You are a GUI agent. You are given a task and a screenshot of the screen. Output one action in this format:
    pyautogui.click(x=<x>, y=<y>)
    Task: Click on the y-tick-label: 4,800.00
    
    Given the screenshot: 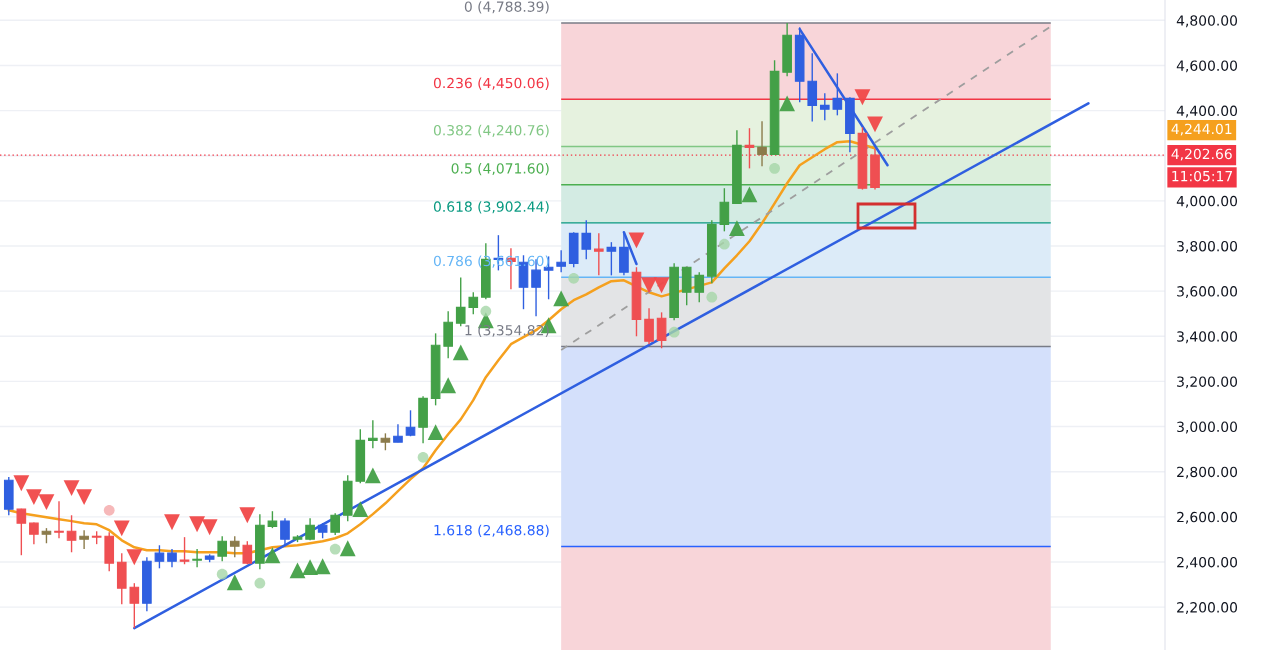 What is the action you would take?
    pyautogui.click(x=1207, y=21)
    